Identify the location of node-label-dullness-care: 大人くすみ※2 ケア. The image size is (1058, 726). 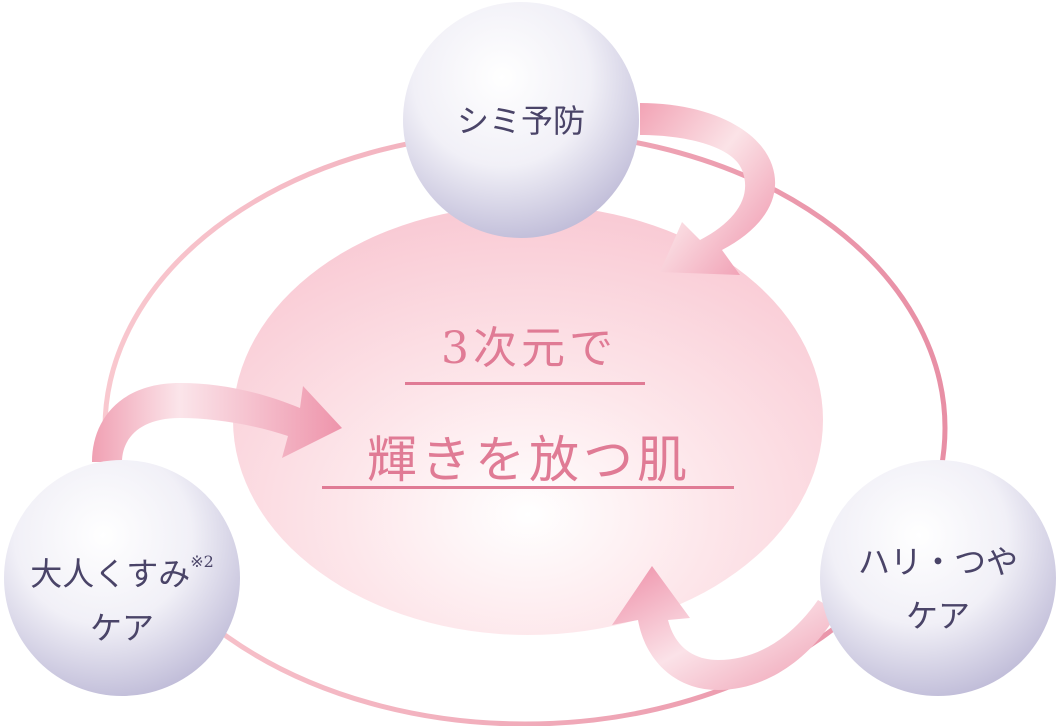
(122, 595).